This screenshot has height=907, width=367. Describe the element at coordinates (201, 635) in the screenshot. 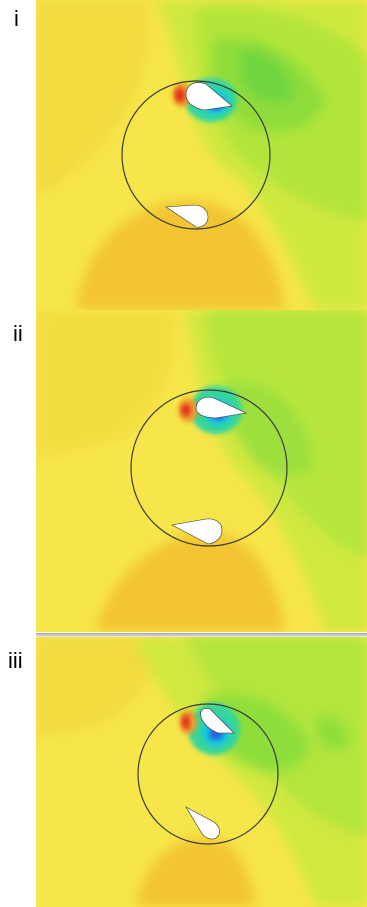

I see `panel-divider` at that location.